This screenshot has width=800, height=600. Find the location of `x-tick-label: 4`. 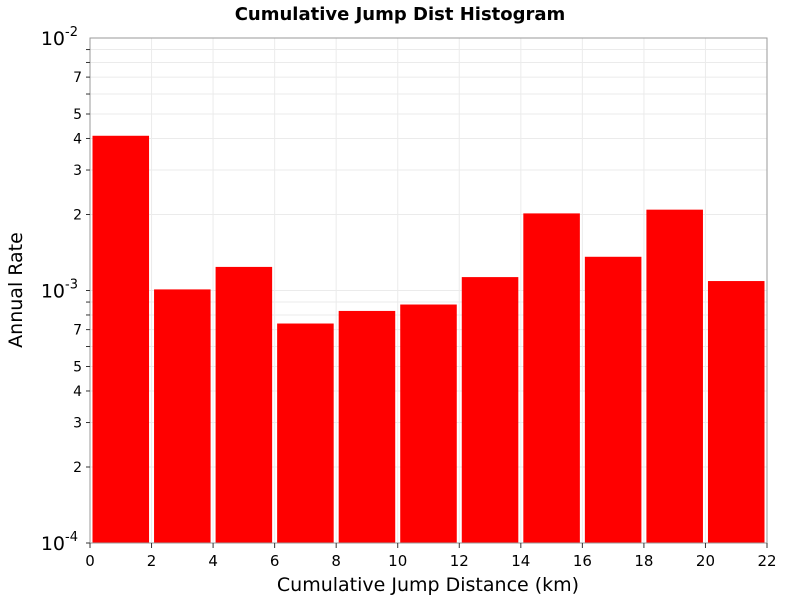

x-tick-label: 4 is located at coordinates (213, 561).